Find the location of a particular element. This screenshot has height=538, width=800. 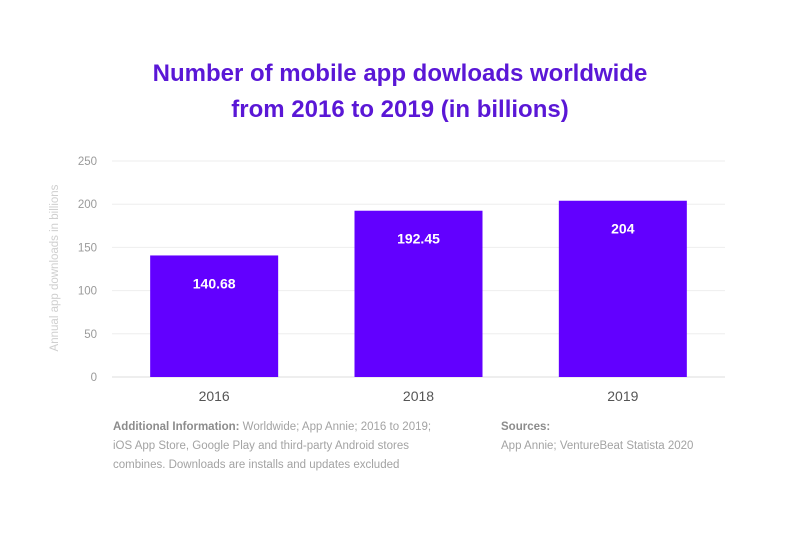

y-tick-label: 100 is located at coordinates (87, 292).